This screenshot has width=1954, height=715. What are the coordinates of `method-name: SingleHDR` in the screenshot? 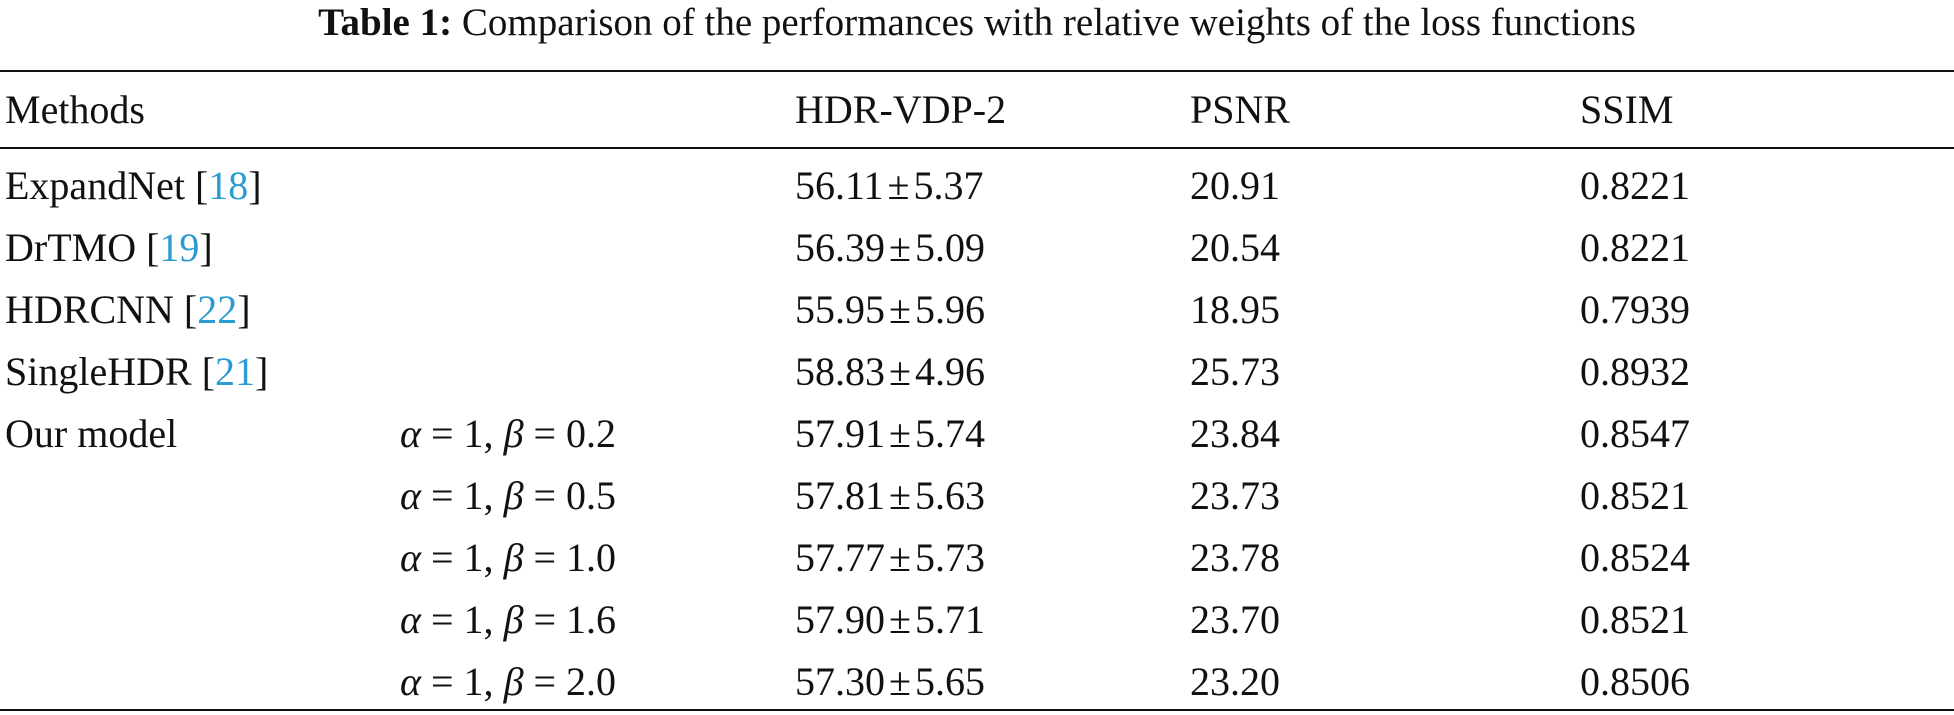 It's located at (98, 371).